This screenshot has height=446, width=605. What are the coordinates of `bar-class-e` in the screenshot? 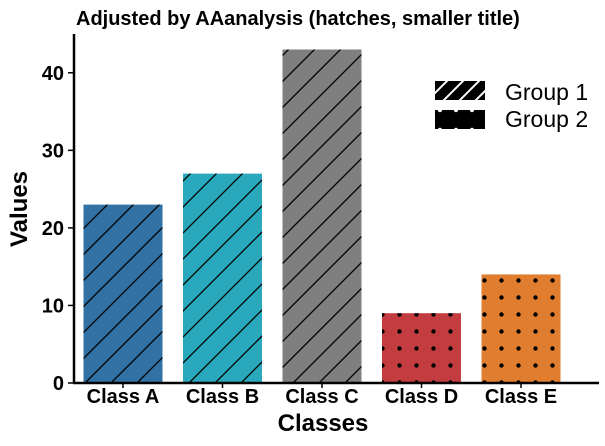 It's located at (521, 328).